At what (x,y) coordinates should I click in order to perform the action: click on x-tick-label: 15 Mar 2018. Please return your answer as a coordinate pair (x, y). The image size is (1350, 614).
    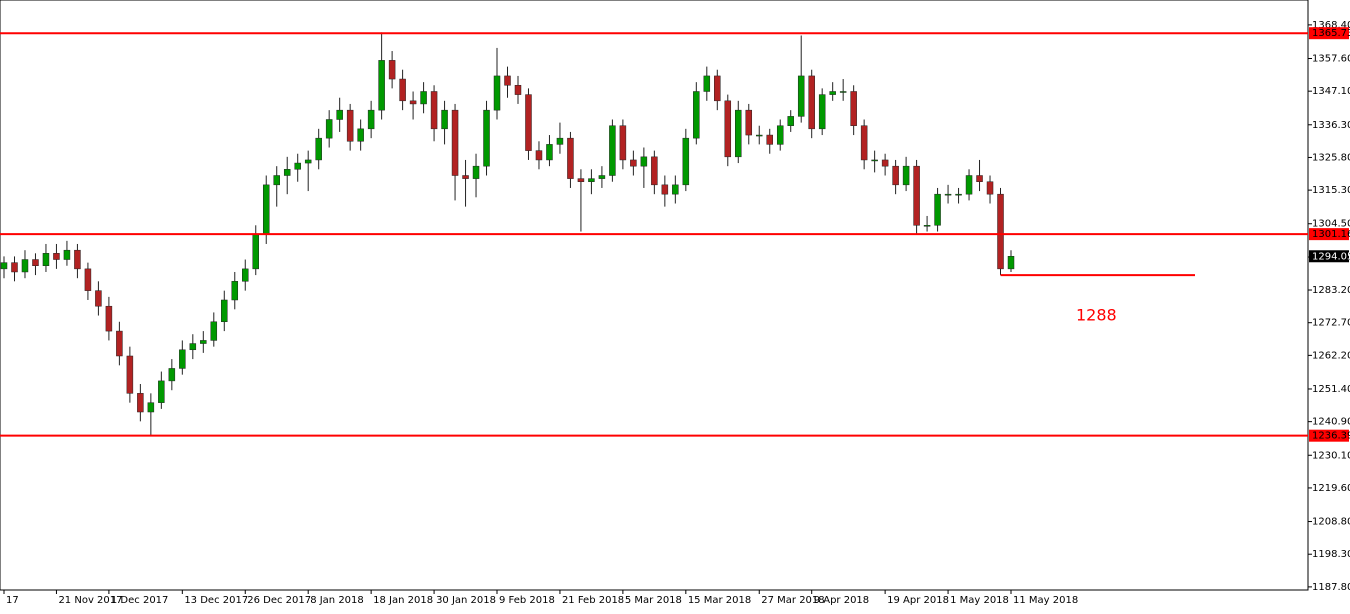
    Looking at the image, I should click on (719, 600).